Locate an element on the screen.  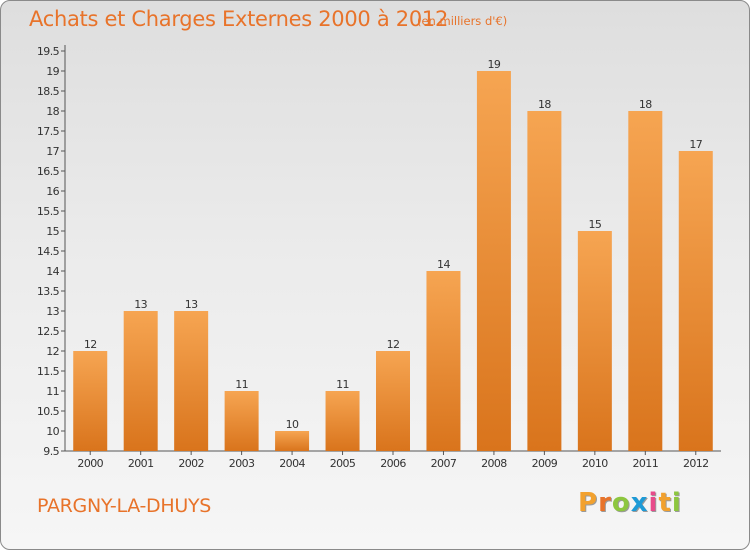
value-label: 14 is located at coordinates (443, 264).